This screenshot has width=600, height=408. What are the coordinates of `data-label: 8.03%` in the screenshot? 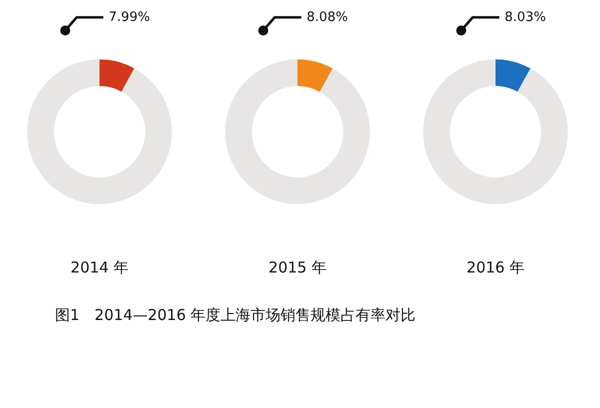 It's located at (525, 17).